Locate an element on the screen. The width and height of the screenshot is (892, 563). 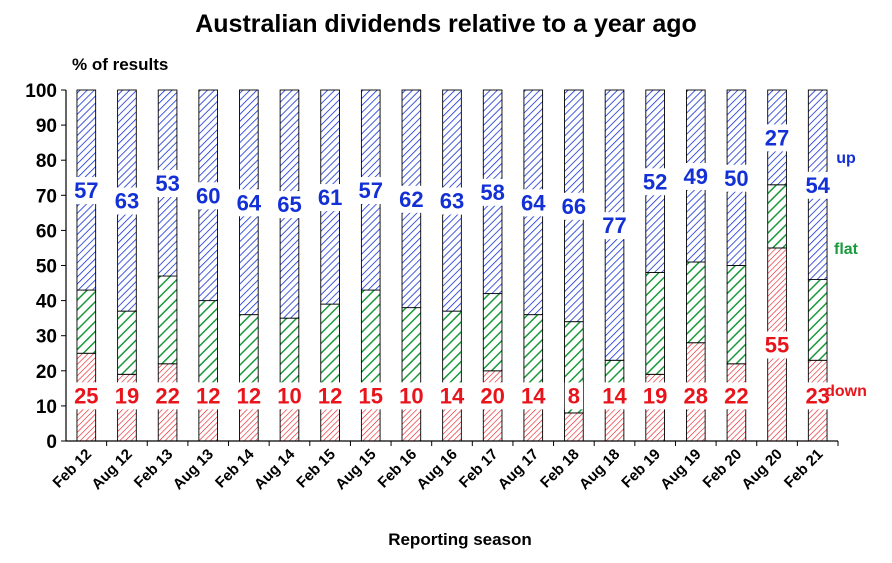
x-tick-label: Aug 20 is located at coordinates (761, 469).